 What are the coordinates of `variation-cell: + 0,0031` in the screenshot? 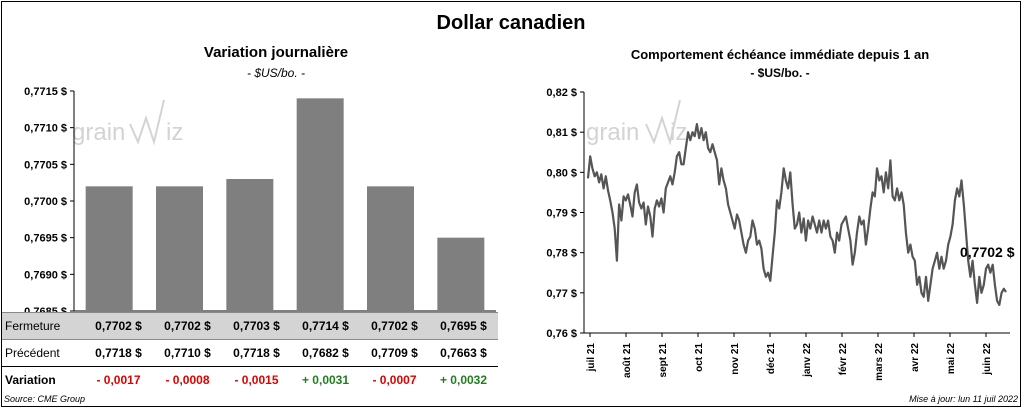 It's located at (325, 380).